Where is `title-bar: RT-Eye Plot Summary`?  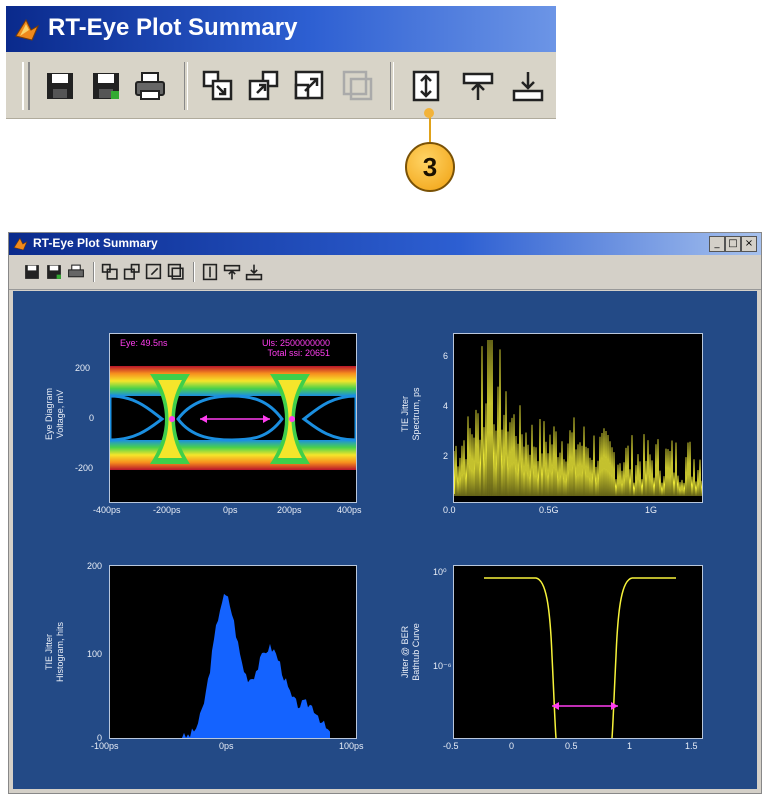
title-bar: RT-Eye Plot Summary is located at coordinates (281, 29).